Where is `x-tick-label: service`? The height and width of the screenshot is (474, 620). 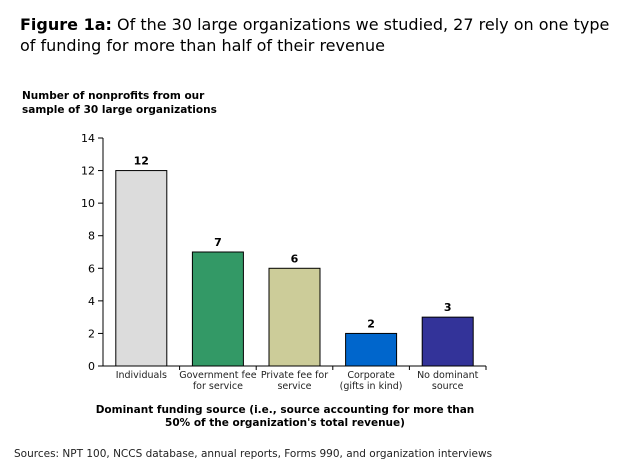 x-tick-label: service is located at coordinates (294, 386).